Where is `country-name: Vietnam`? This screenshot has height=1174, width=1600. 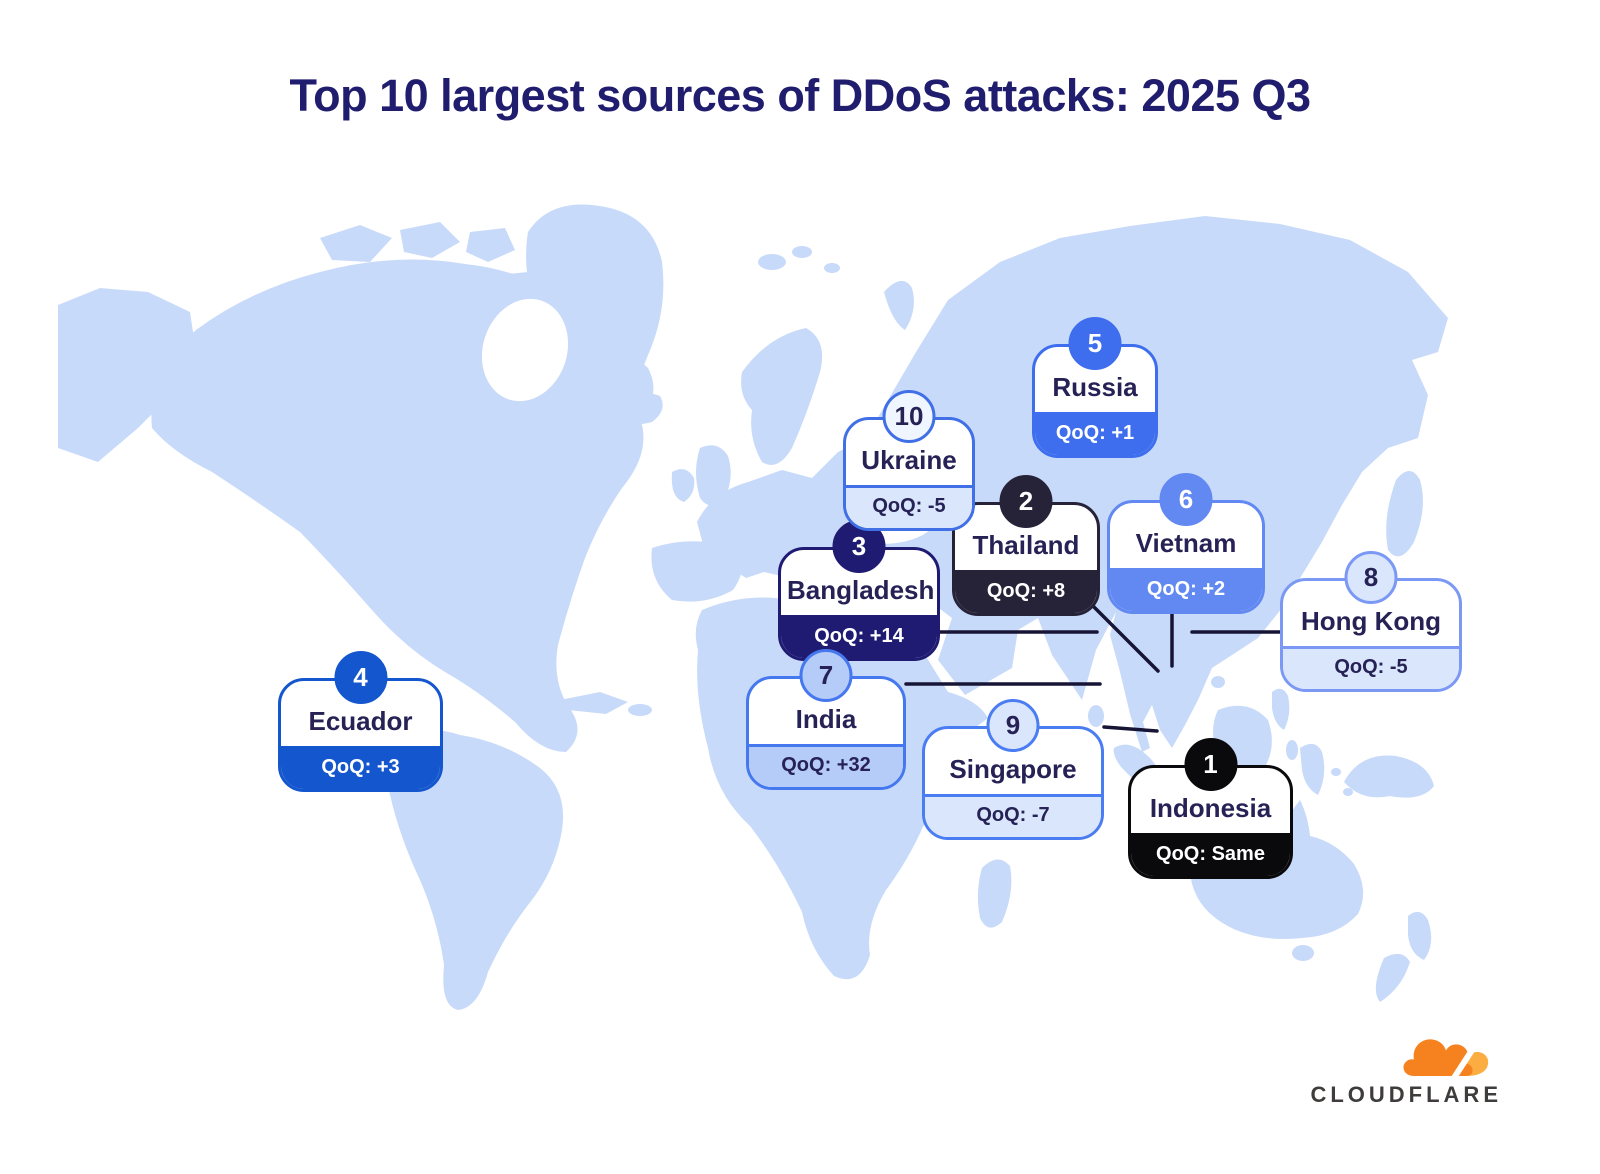 country-name: Vietnam is located at coordinates (1186, 543).